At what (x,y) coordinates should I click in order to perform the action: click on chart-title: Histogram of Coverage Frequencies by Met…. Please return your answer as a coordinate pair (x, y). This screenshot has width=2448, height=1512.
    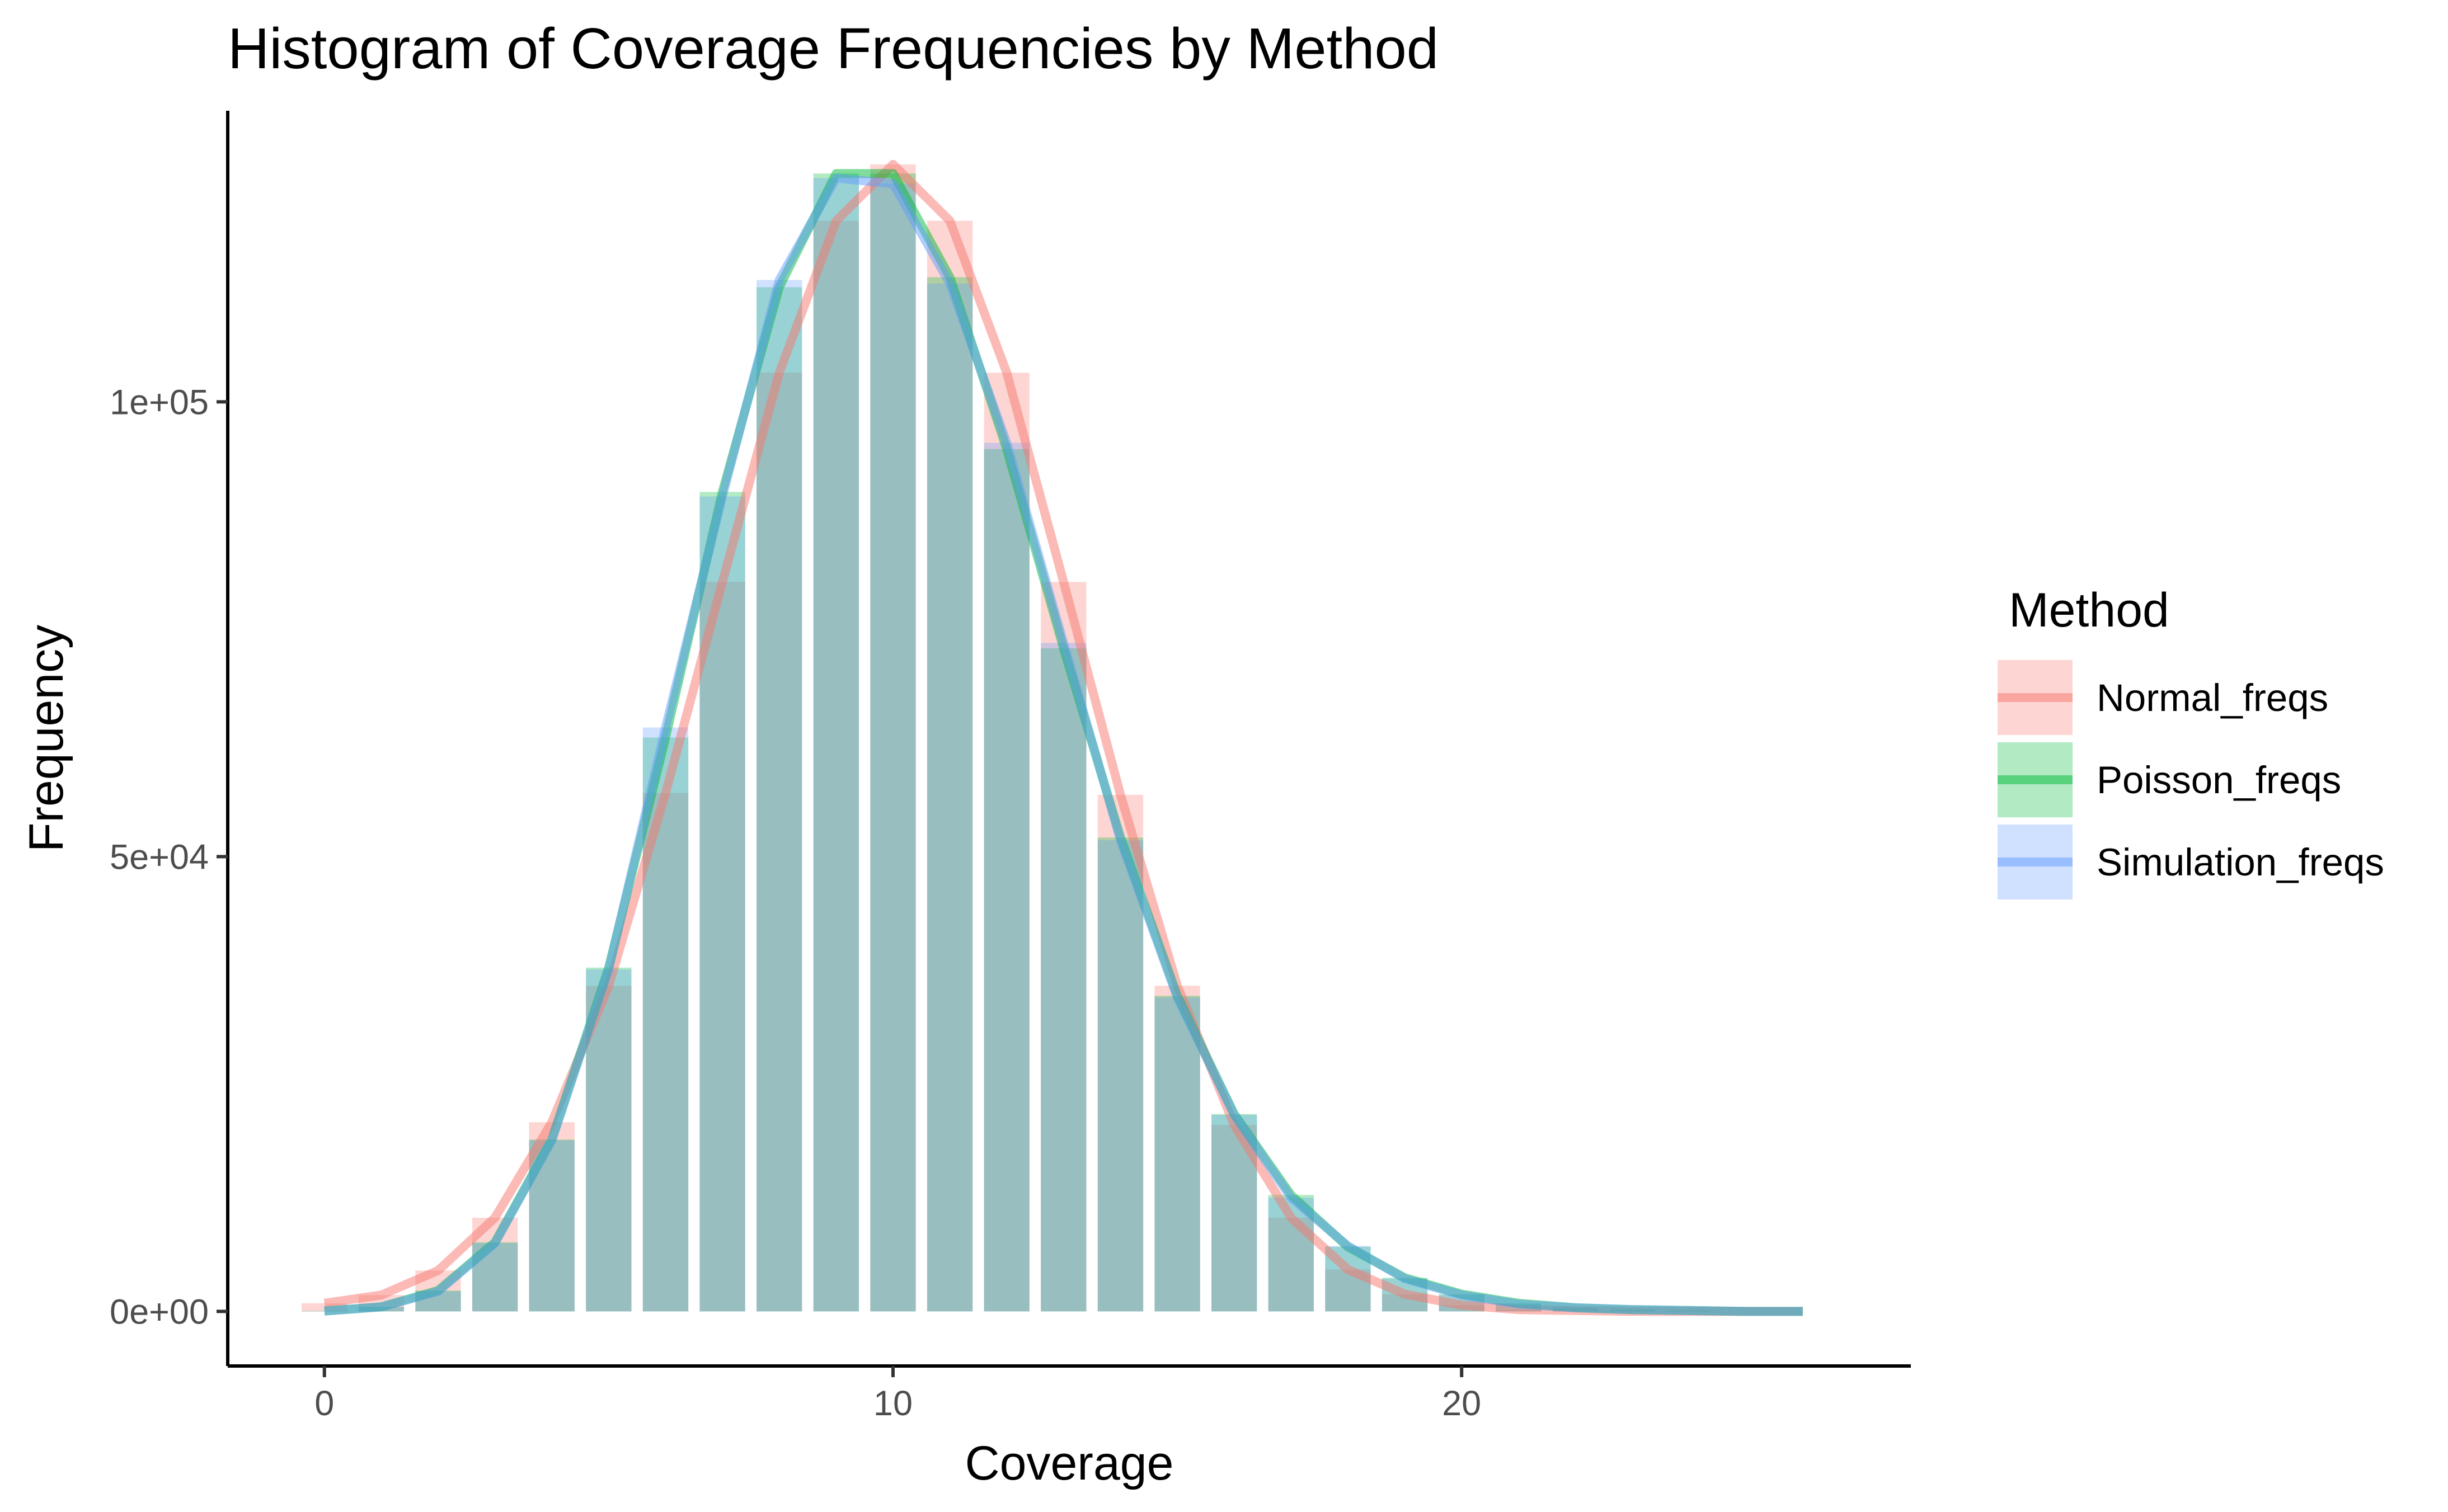
    Looking at the image, I should click on (833, 49).